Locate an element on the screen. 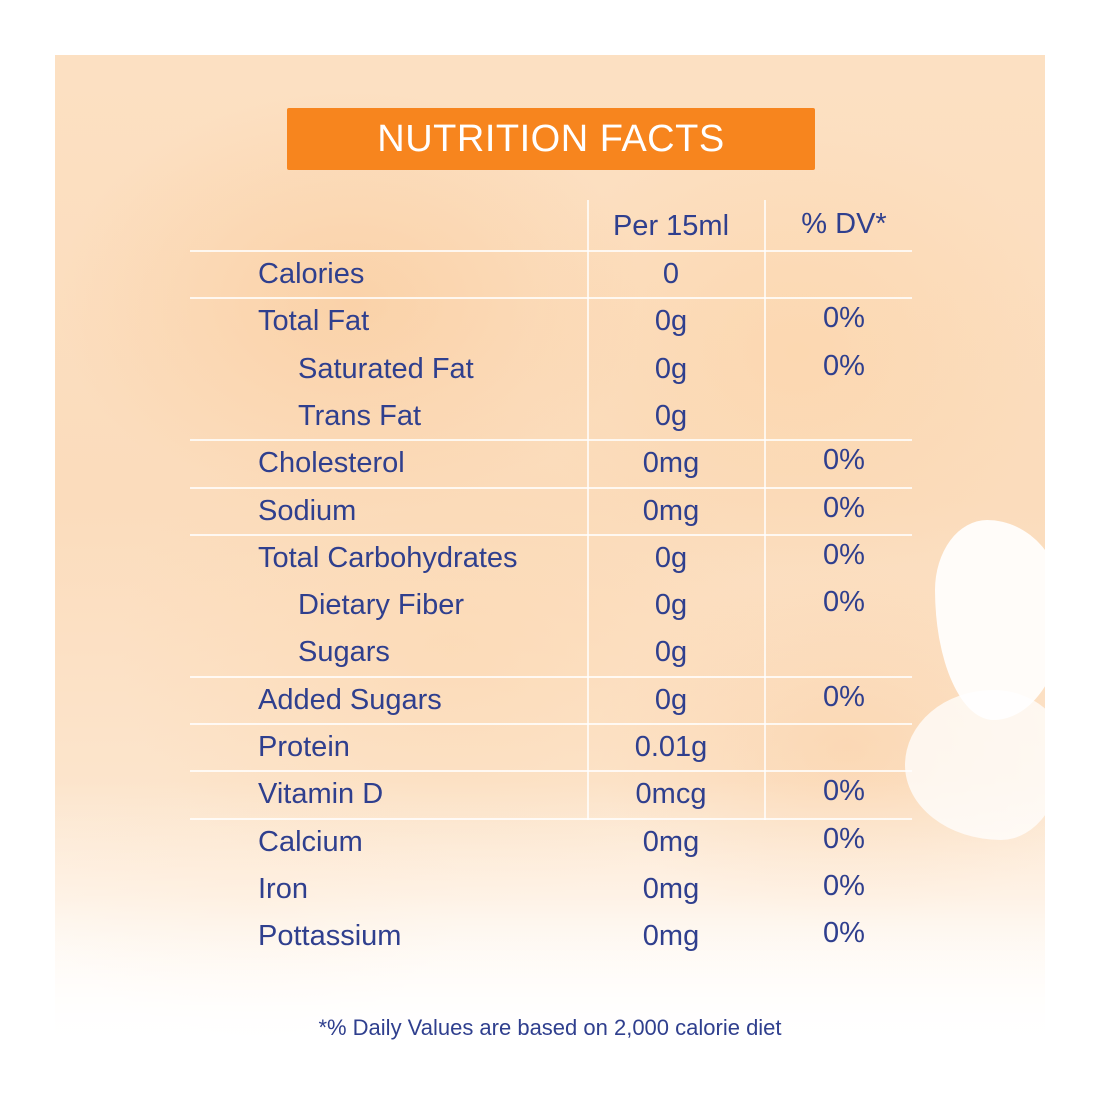 The width and height of the screenshot is (1100, 1100). table-row: Pottassium 0mg 0% is located at coordinates (551, 937).